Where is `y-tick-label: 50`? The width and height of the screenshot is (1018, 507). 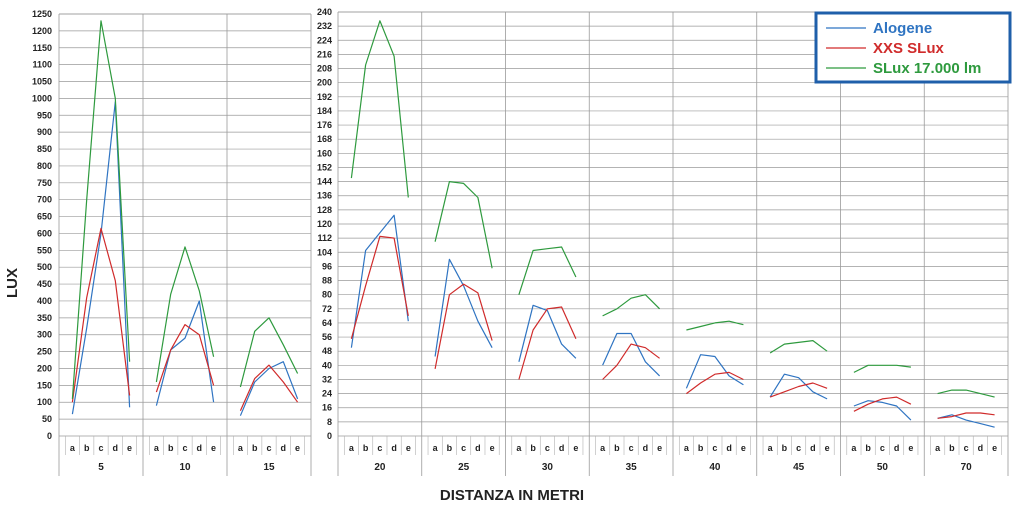
y-tick-label: 50 is located at coordinates (47, 419).